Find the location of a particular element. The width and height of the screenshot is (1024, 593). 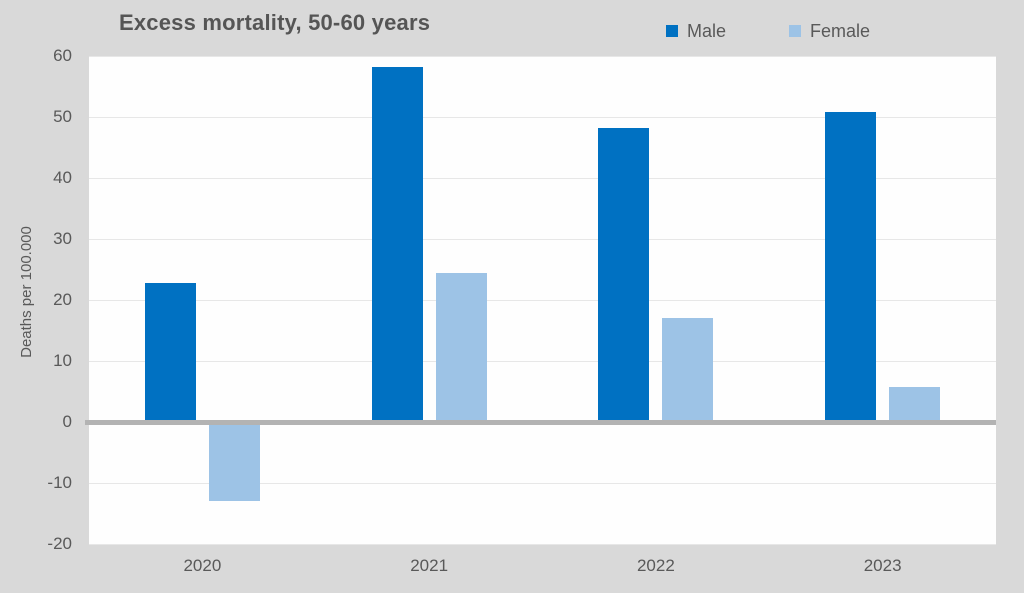

legend-item-male: Male is located at coordinates (696, 31).